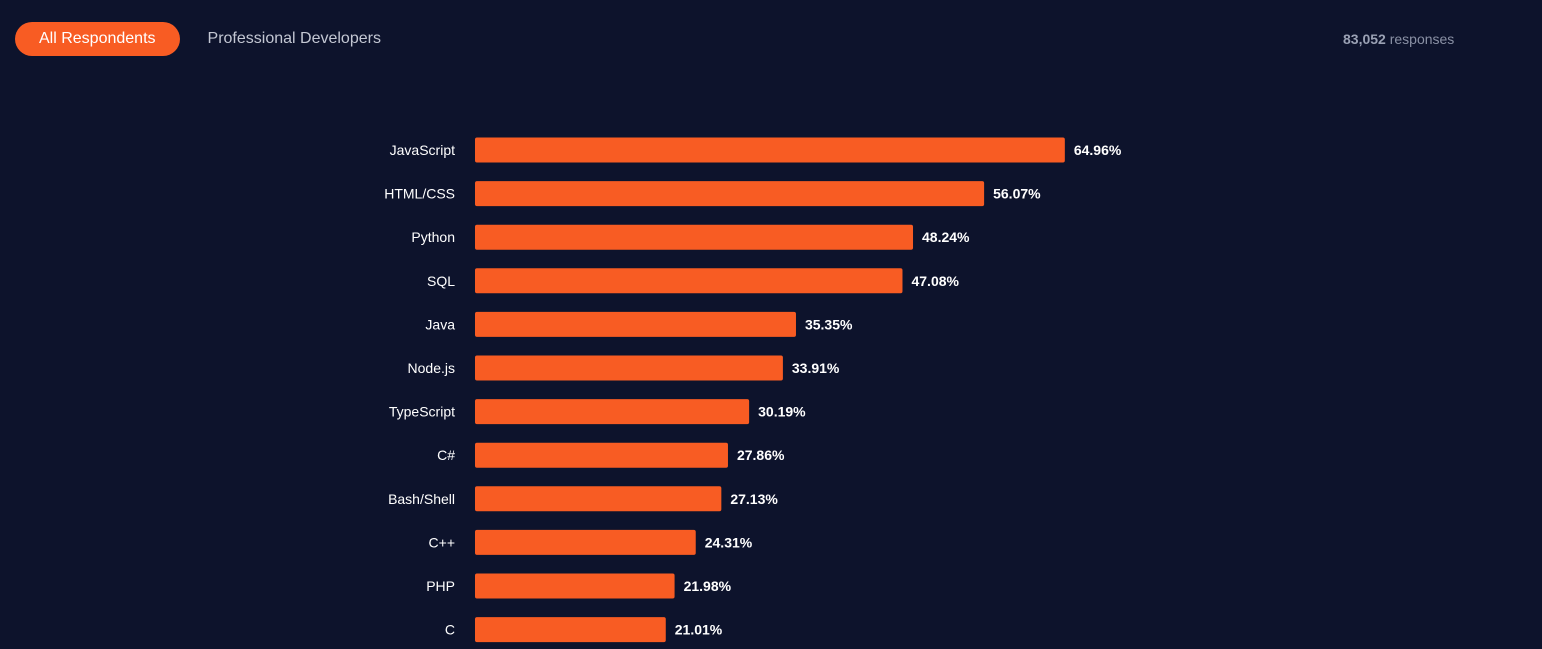 The width and height of the screenshot is (1542, 649). What do you see at coordinates (421, 499) in the screenshot?
I see `category-label: Bash/Shell` at bounding box center [421, 499].